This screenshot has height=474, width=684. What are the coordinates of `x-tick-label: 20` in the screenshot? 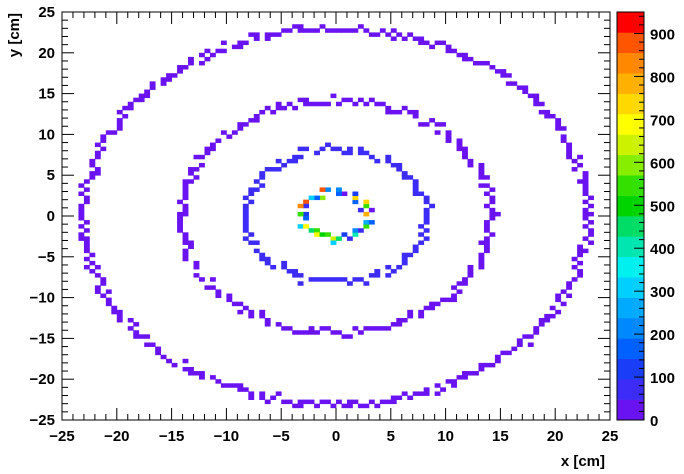 It's located at (555, 436).